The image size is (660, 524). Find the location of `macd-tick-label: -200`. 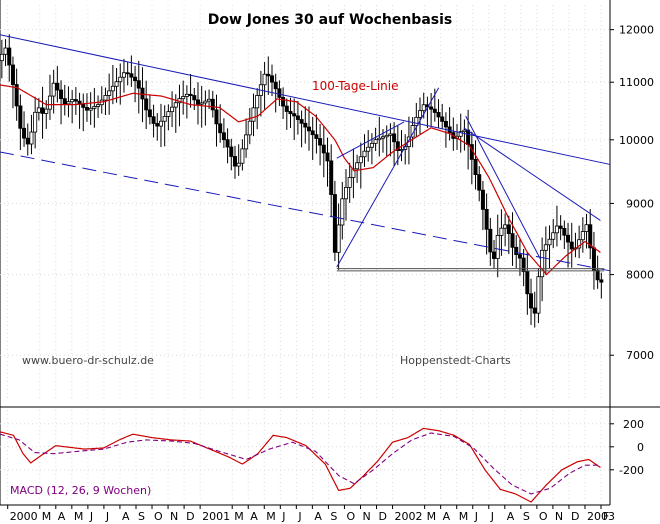

macd-tick-label: -200 is located at coordinates (631, 470).